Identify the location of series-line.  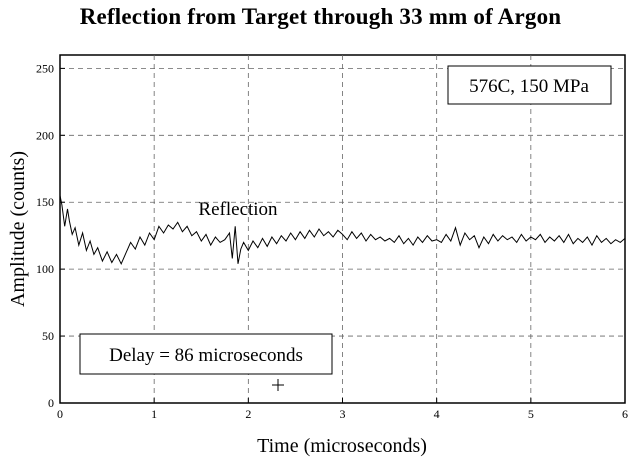
(342, 230).